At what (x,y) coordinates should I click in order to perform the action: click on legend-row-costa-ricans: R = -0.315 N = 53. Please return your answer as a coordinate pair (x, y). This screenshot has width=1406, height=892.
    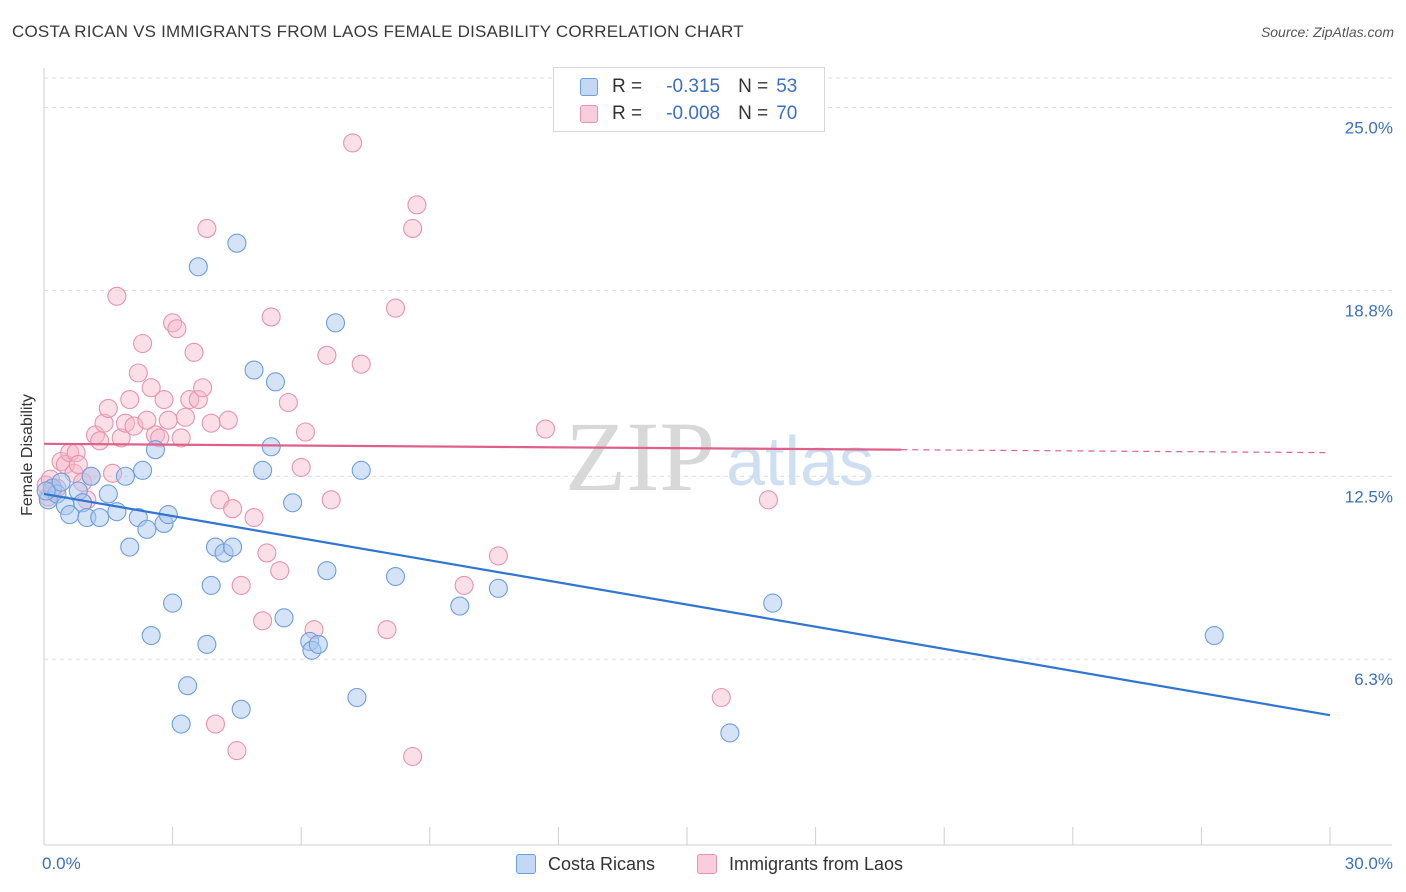
    Looking at the image, I should click on (688, 87).